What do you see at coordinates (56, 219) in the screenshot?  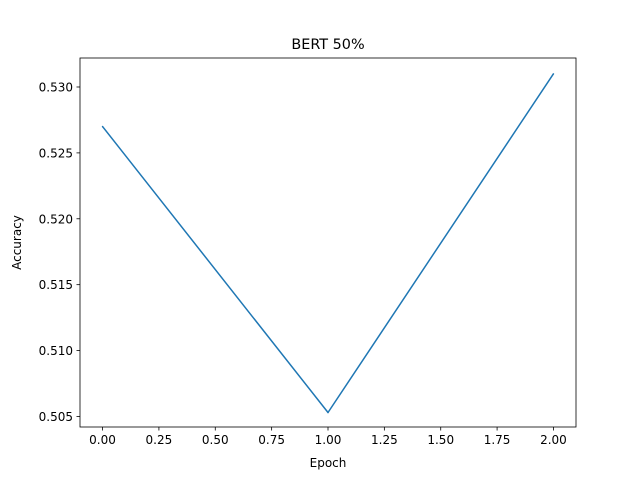 I see `y-tick-label: 0.520` at bounding box center [56, 219].